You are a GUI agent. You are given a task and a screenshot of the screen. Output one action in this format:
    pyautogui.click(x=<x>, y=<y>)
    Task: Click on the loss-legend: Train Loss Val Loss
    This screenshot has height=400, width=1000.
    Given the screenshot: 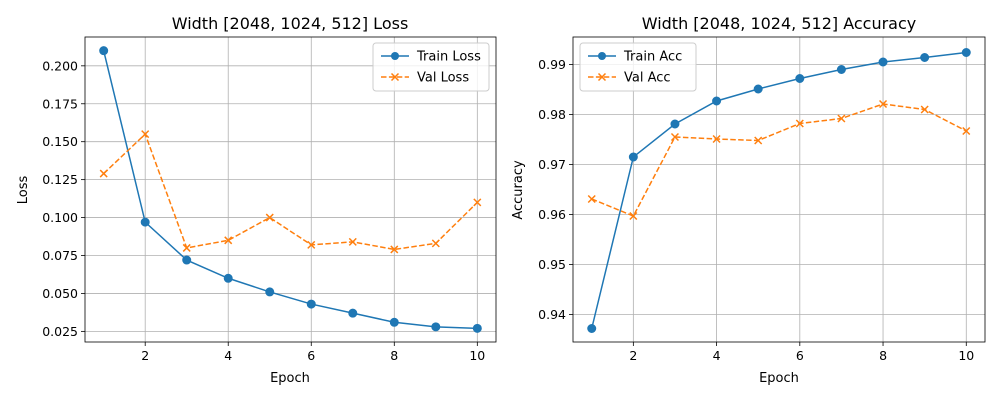 What is the action you would take?
    pyautogui.click(x=431, y=67)
    